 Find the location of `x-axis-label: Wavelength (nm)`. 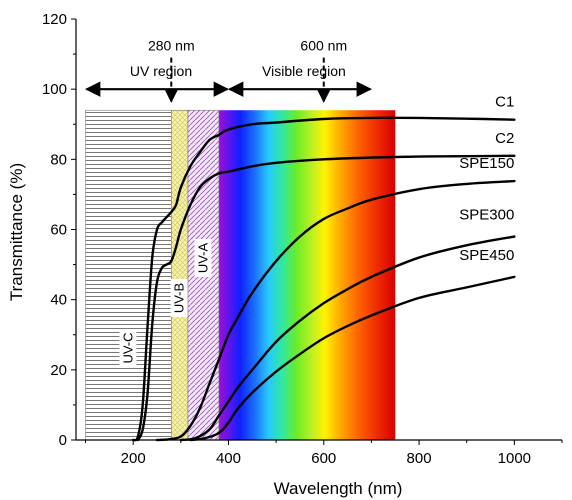

x-axis-label: Wavelength (nm) is located at coordinates (338, 488).